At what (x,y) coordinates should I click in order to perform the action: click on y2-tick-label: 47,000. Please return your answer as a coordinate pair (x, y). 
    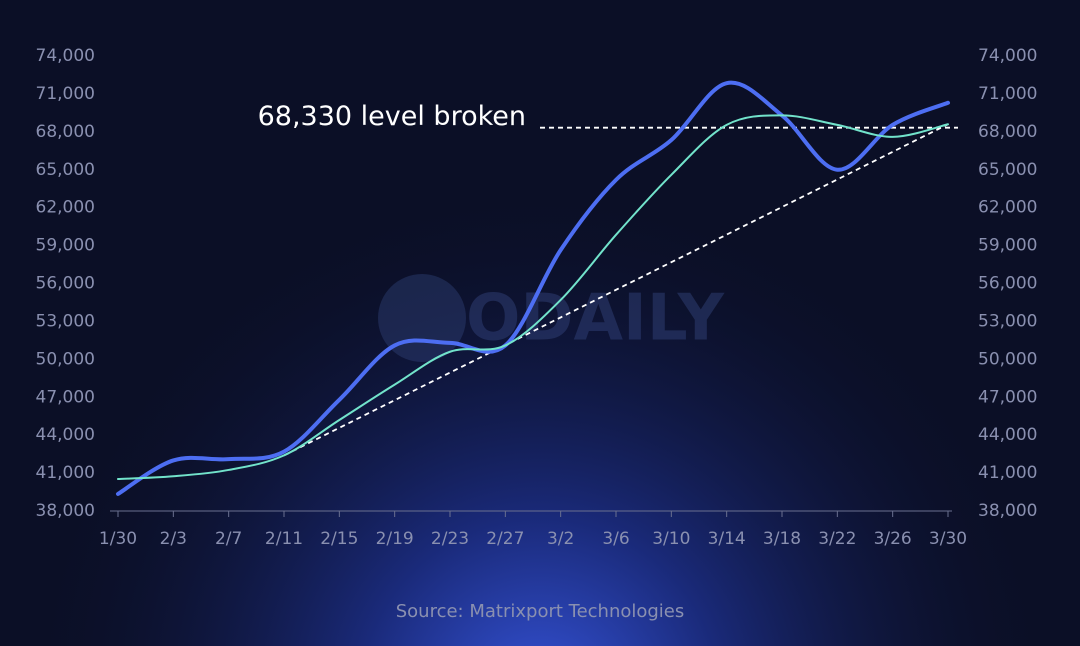
    Looking at the image, I should click on (1007, 397).